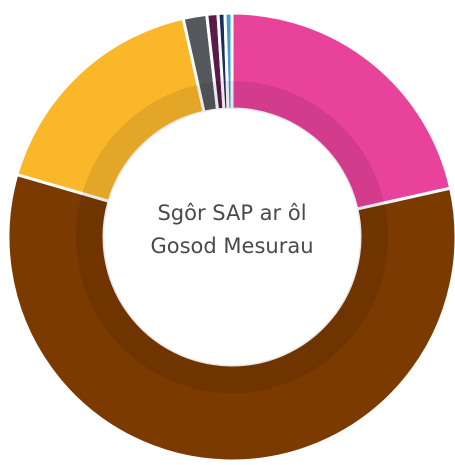  What do you see at coordinates (232, 229) in the screenshot?
I see `chart-title: Sgôr SAP ar ôl Gosod Mesurau` at bounding box center [232, 229].